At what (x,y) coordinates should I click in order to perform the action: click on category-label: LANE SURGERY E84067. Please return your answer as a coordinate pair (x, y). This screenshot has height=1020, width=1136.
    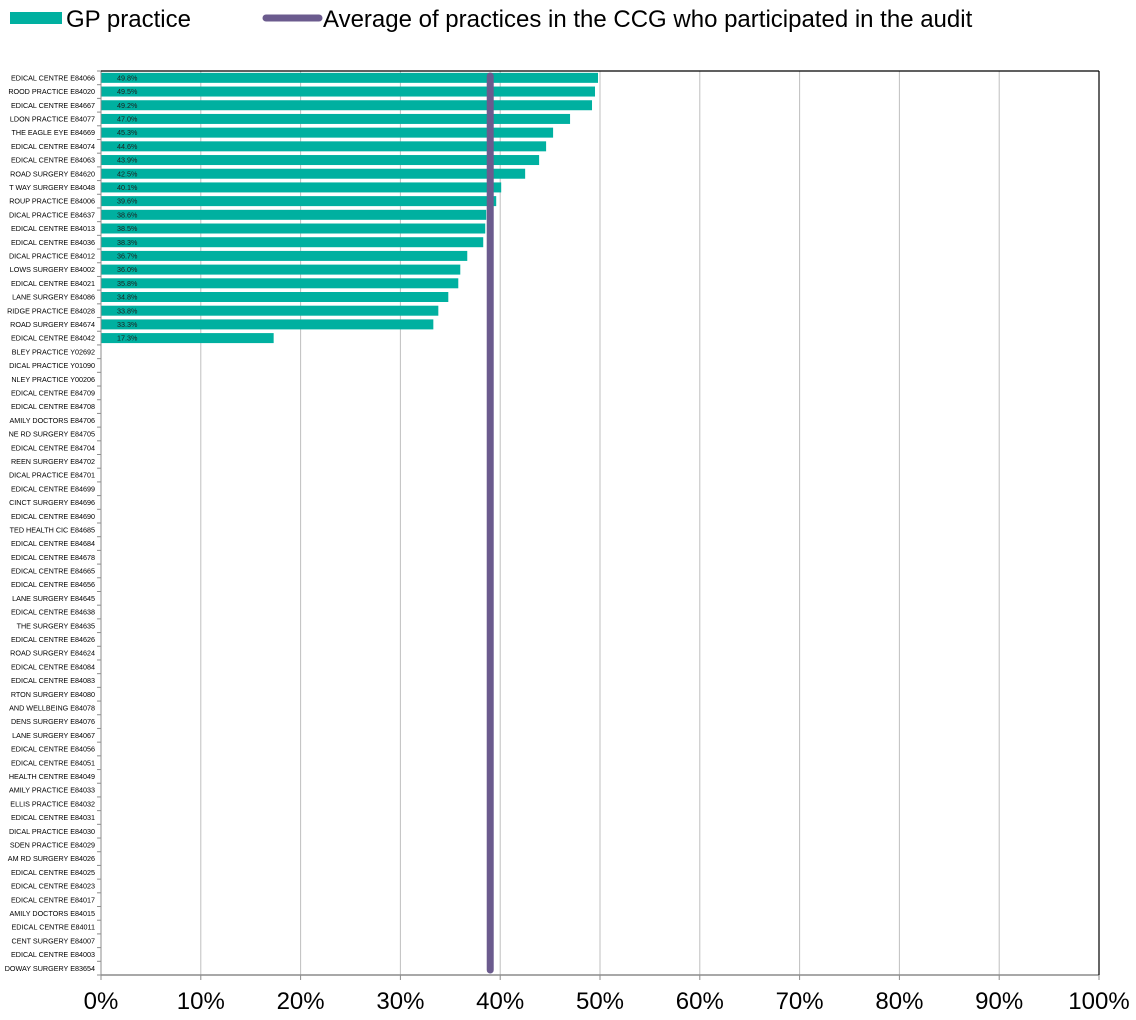
    Looking at the image, I should click on (53, 735).